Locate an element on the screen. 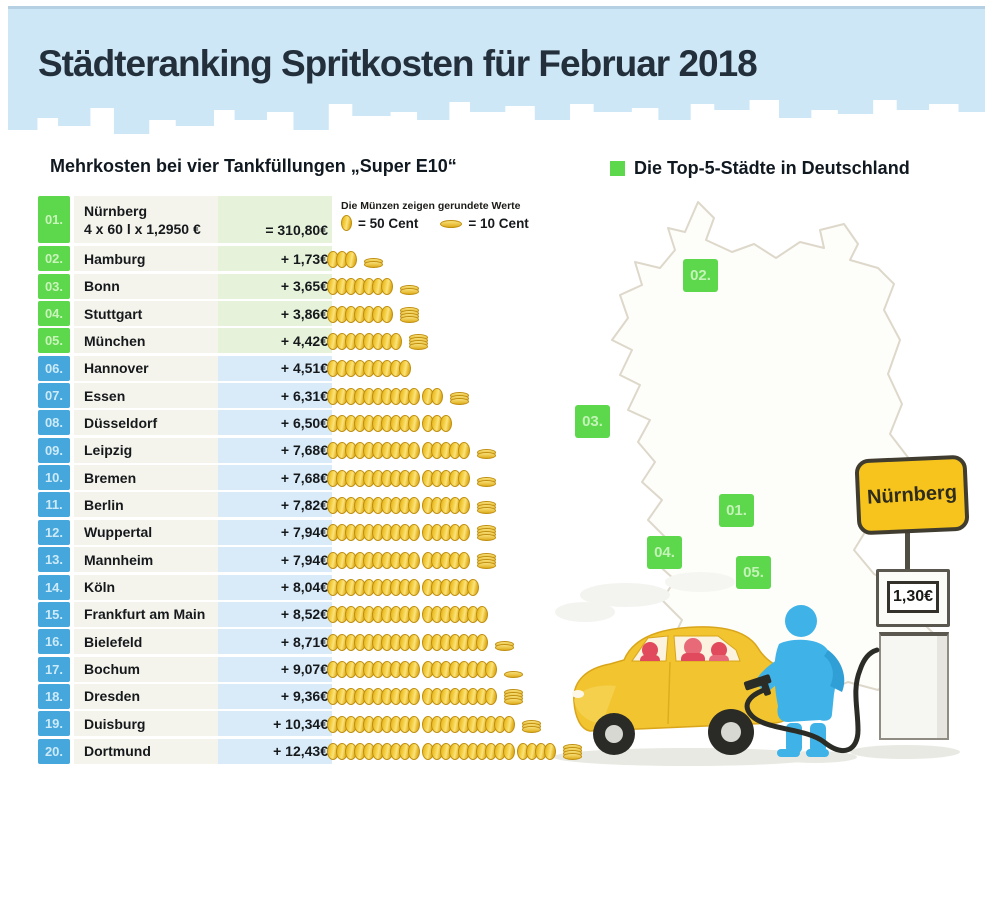 This screenshot has width=993, height=900. city-name-cell: Leipzig is located at coordinates (146, 450).